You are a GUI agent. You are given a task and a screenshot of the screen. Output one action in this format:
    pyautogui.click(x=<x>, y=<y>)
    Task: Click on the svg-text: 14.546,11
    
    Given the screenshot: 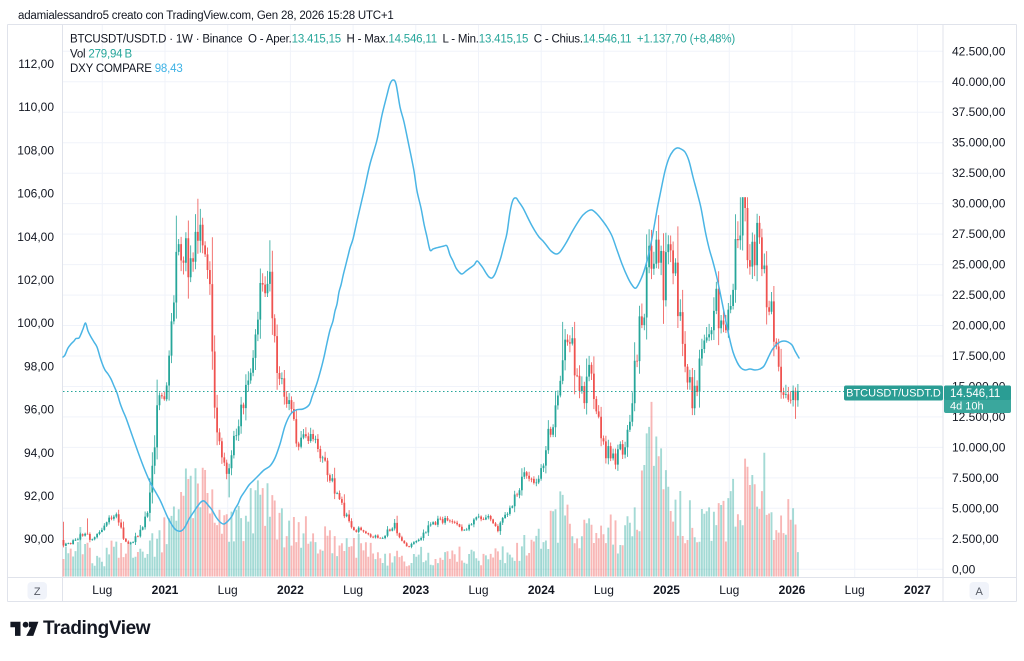 What is the action you would take?
    pyautogui.click(x=975, y=394)
    